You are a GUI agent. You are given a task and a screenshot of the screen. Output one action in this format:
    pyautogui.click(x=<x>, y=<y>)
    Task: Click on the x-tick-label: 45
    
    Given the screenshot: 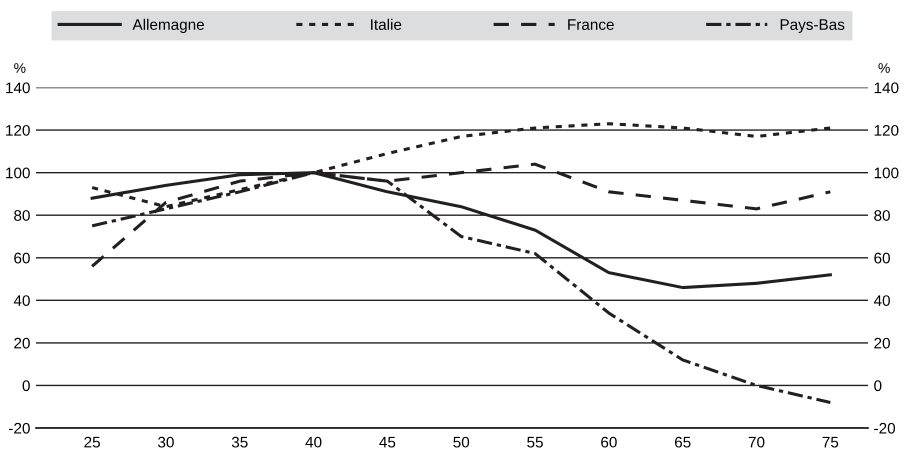 What is the action you would take?
    pyautogui.click(x=387, y=442)
    